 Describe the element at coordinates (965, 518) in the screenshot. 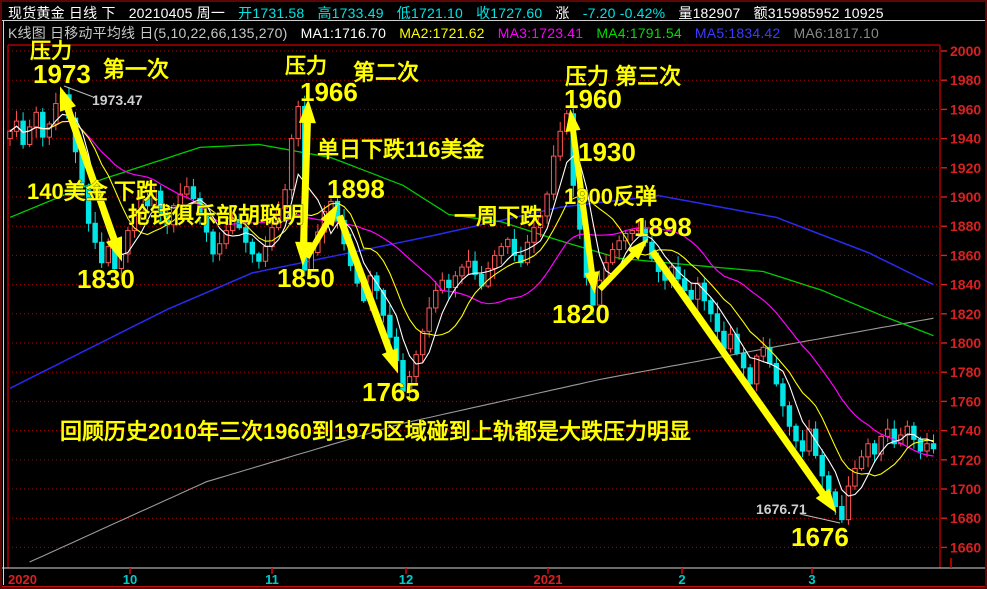

I see `y-axis-label: 1680` at that location.